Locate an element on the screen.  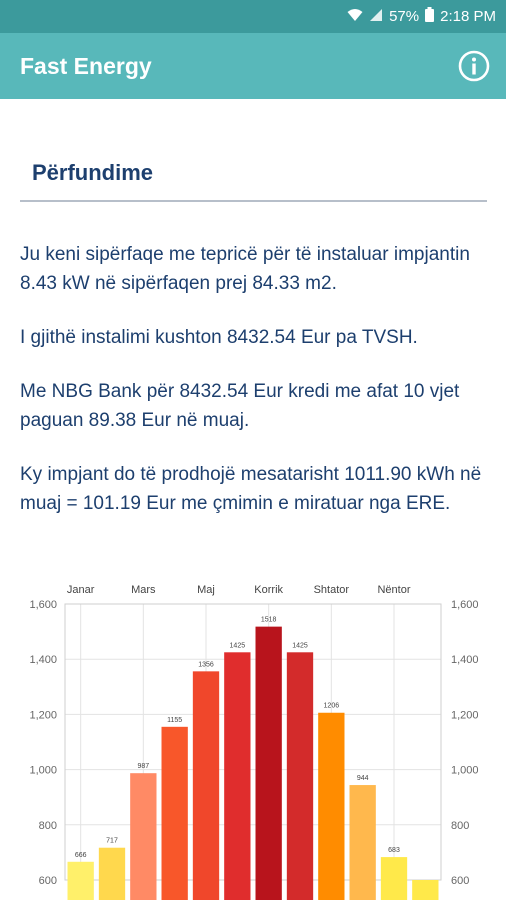
y-tick-label-right: 1,000 is located at coordinates (465, 771).